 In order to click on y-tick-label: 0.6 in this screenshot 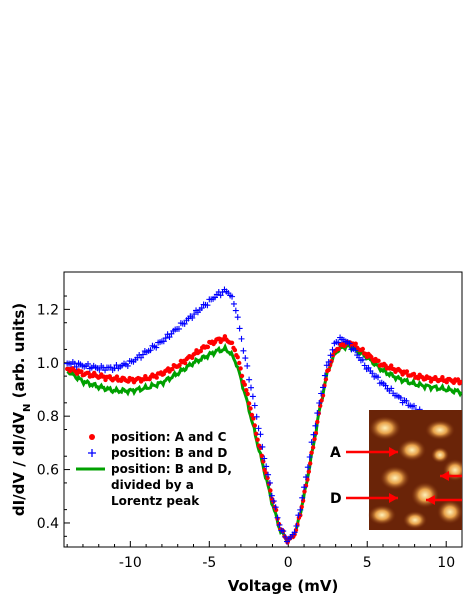, I will do `click(48, 471)`.